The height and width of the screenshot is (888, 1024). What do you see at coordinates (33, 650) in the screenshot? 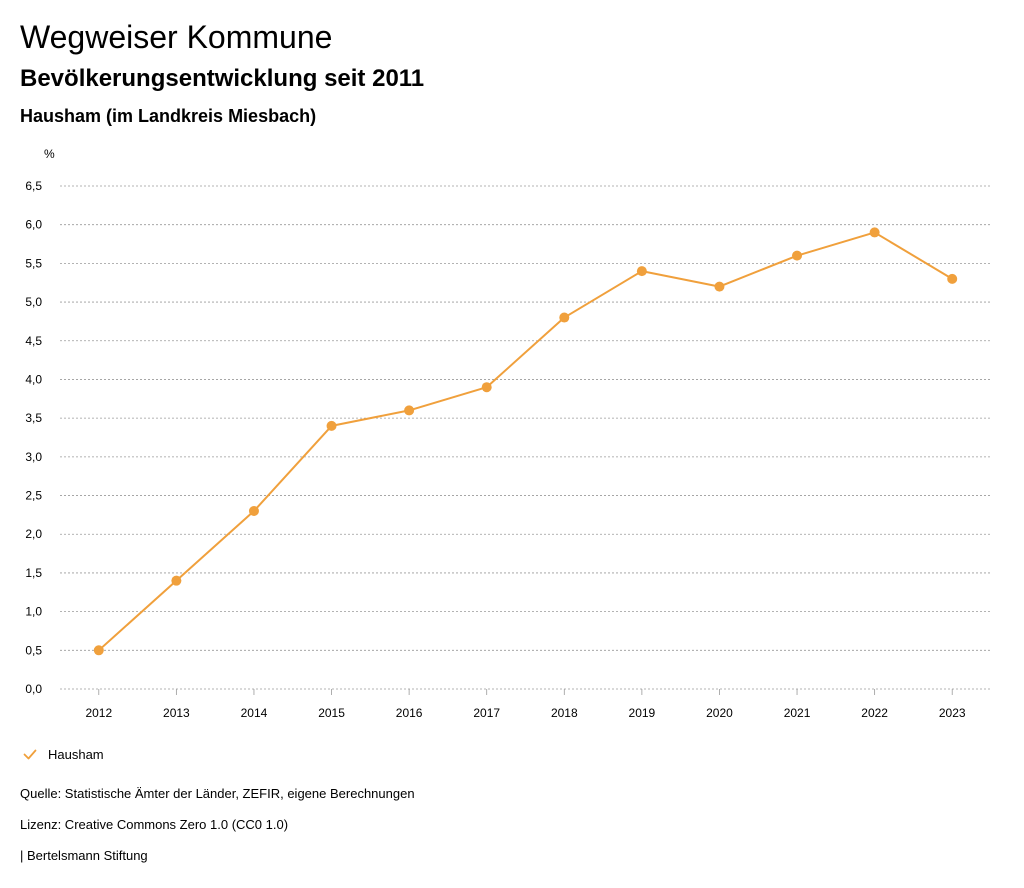
I see `y-tick-label: 0,5` at bounding box center [33, 650].